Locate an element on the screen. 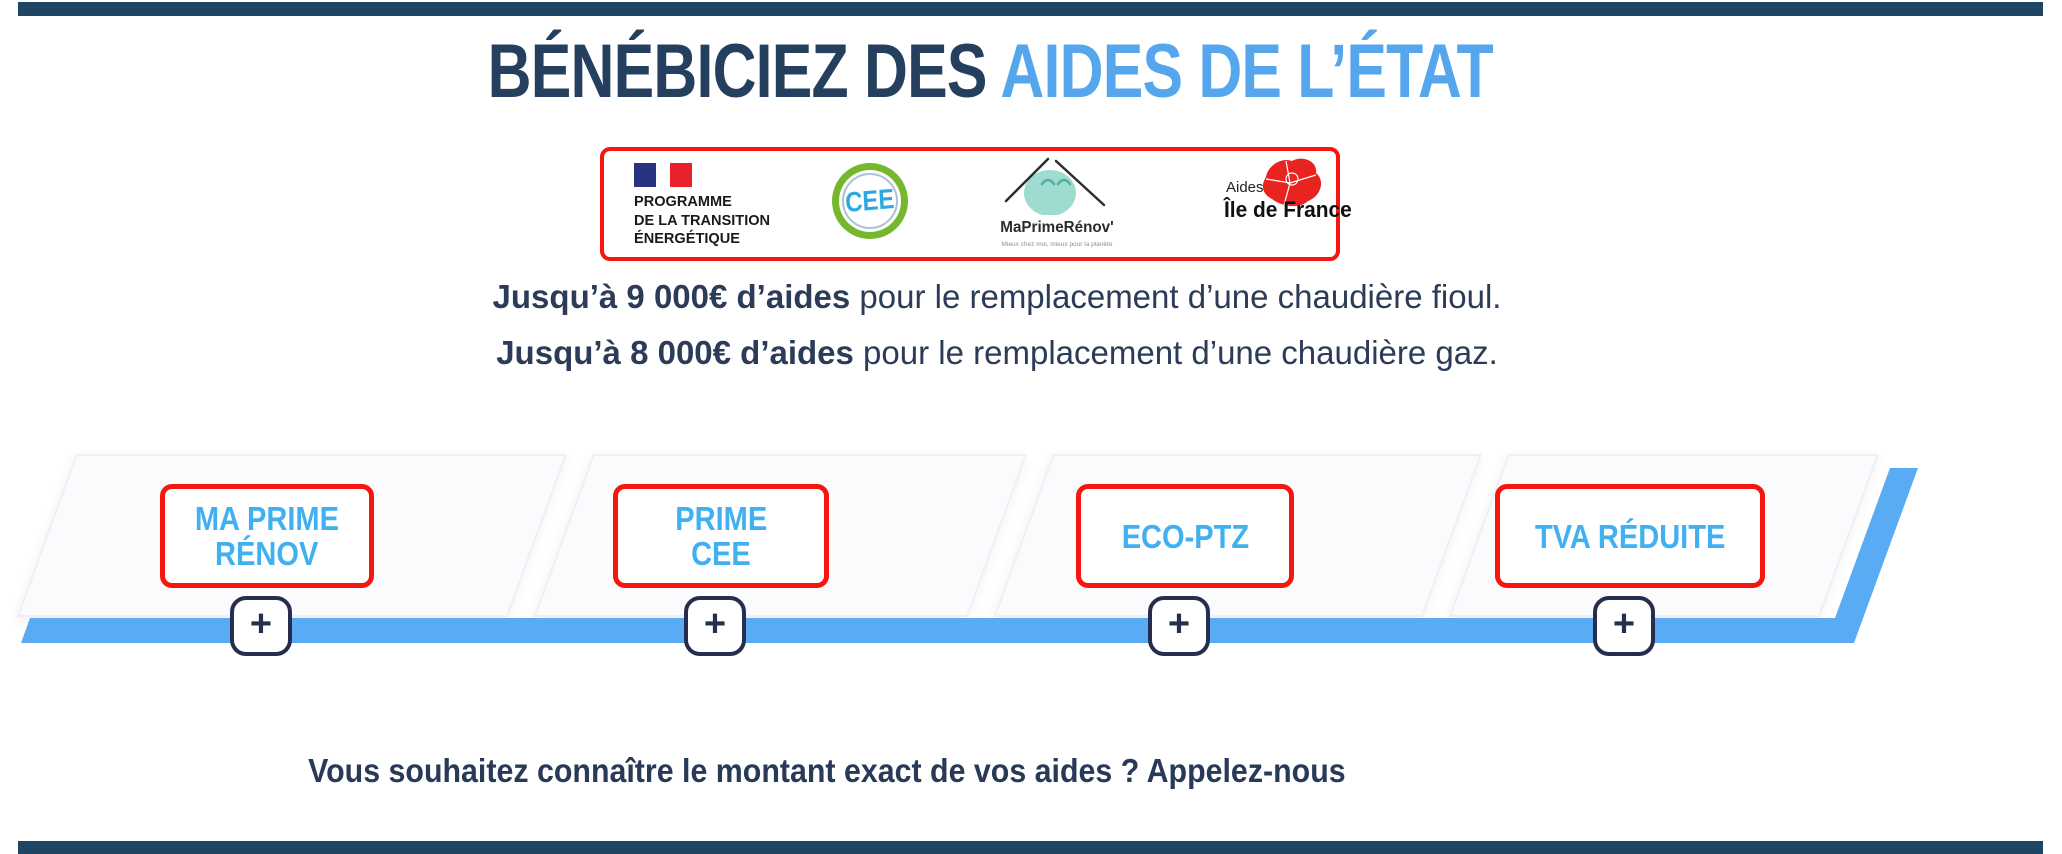 The image size is (2062, 854). maprimerenov-house-icon is located at coordinates (1055, 186).